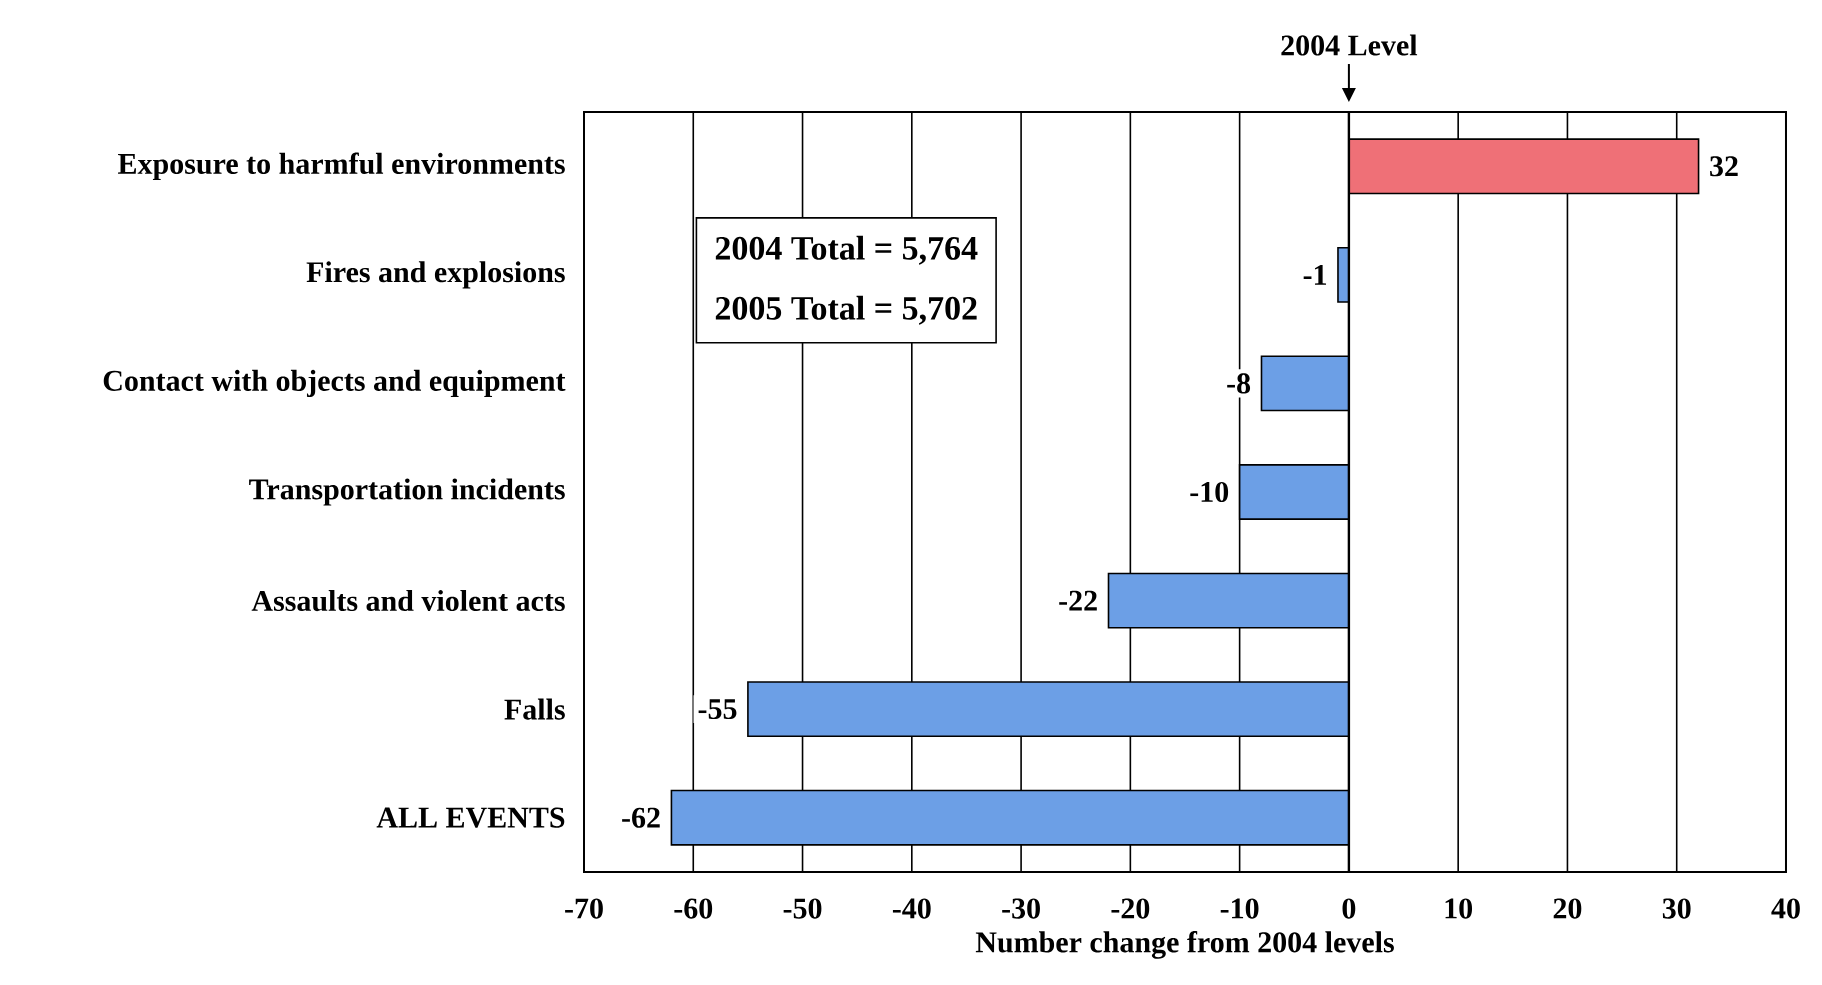 The width and height of the screenshot is (1822, 985). I want to click on data-label: -62, so click(641, 817).